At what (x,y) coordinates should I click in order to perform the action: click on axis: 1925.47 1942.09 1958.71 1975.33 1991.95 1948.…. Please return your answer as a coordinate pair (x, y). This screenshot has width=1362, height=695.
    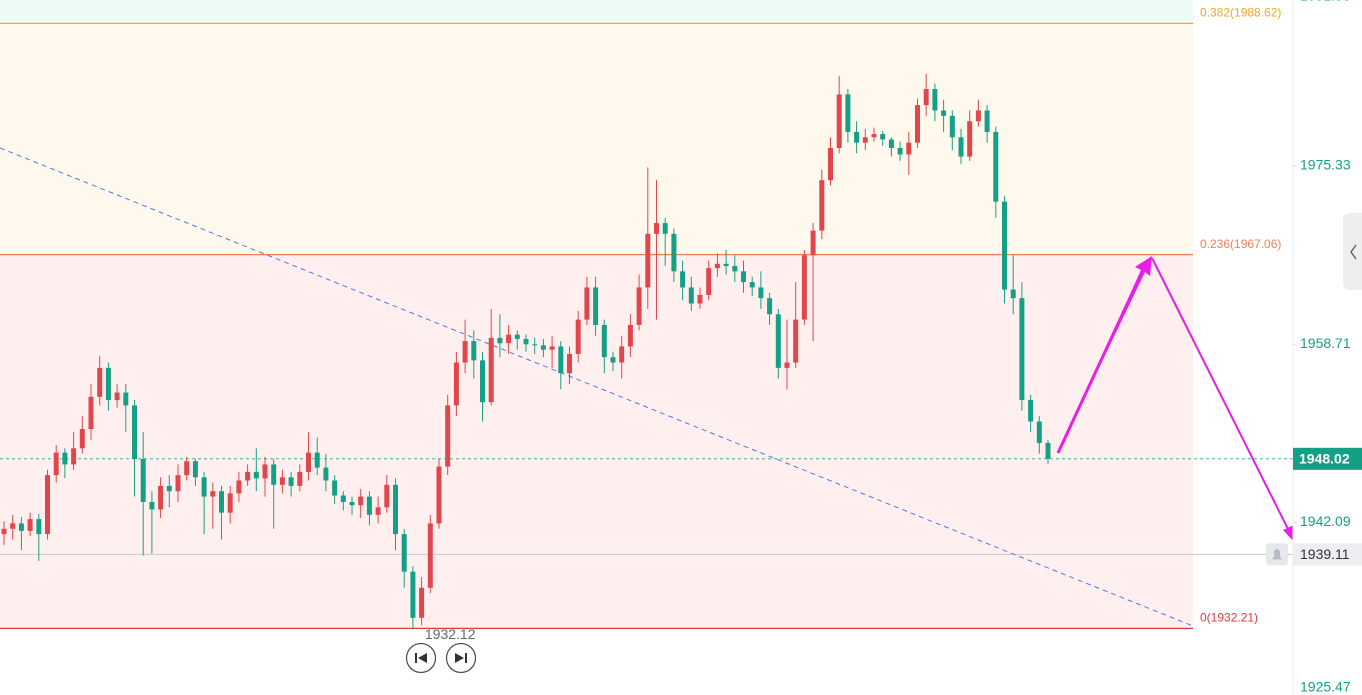
    Looking at the image, I should click on (1314, 347).